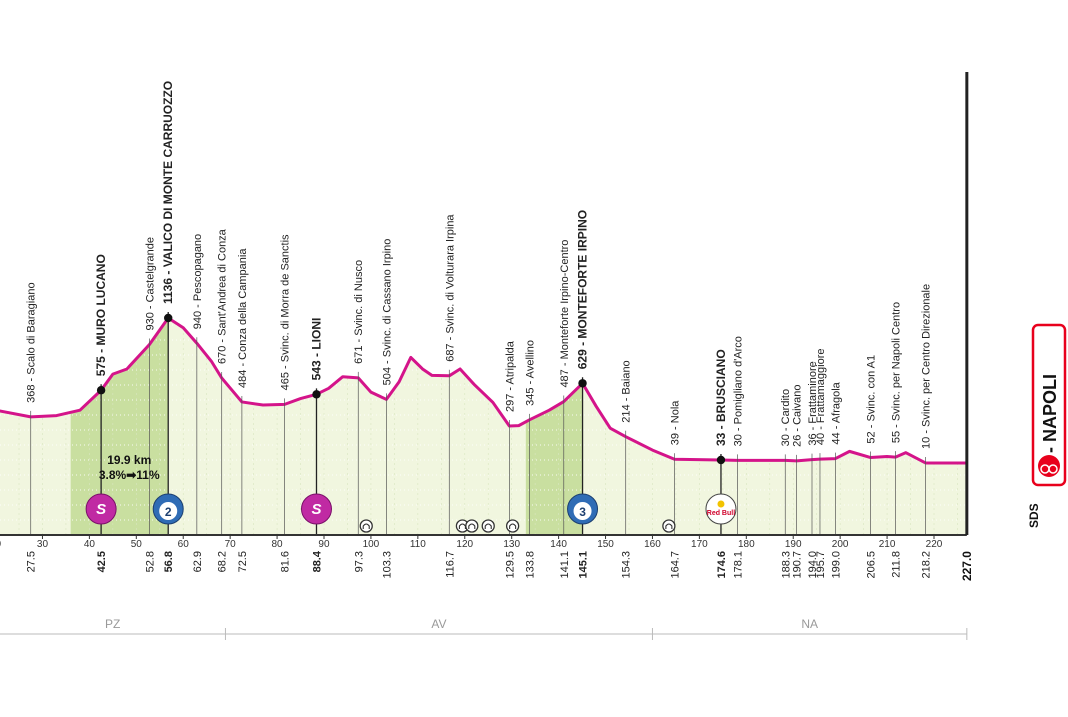 This screenshot has height=717, width=1068. What do you see at coordinates (721, 513) in the screenshot?
I see `redbull-badge-label: Red Bull` at bounding box center [721, 513].